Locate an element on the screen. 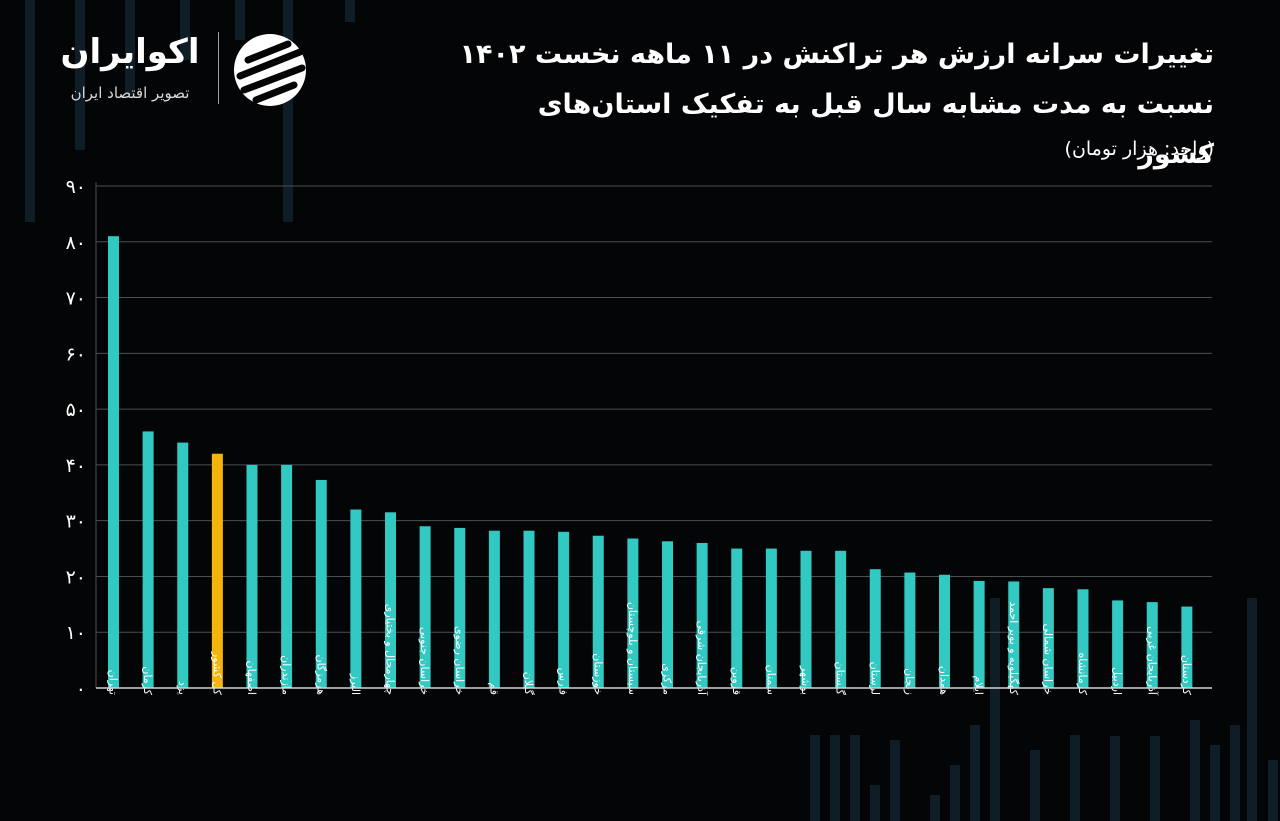 The height and width of the screenshot is (821, 1280). x-tick-label: آذربایجان شرقی is located at coordinates (702, 658).